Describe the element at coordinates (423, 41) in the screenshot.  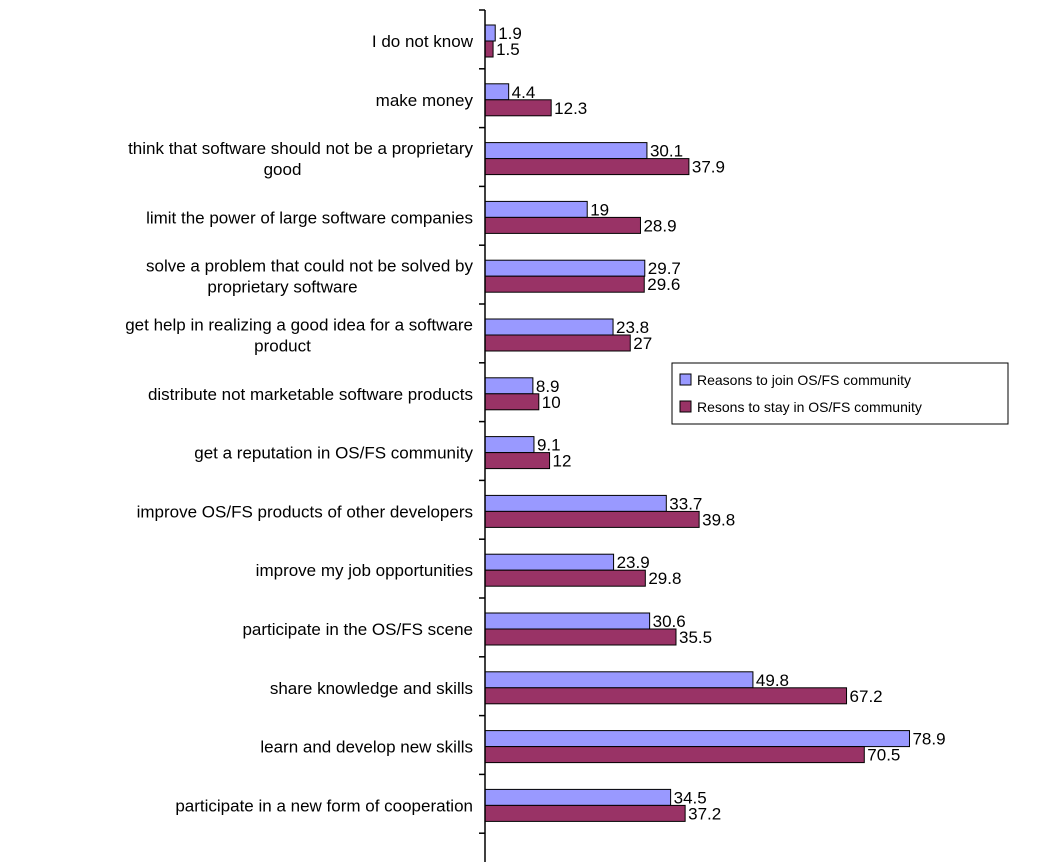
I see `category-label: I do not know` at that location.